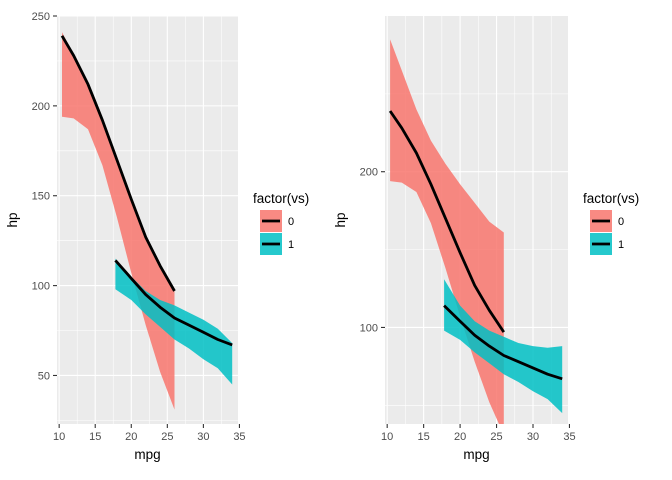 The image size is (672, 480). I want to click on y-tick-label: 250, so click(41, 17).